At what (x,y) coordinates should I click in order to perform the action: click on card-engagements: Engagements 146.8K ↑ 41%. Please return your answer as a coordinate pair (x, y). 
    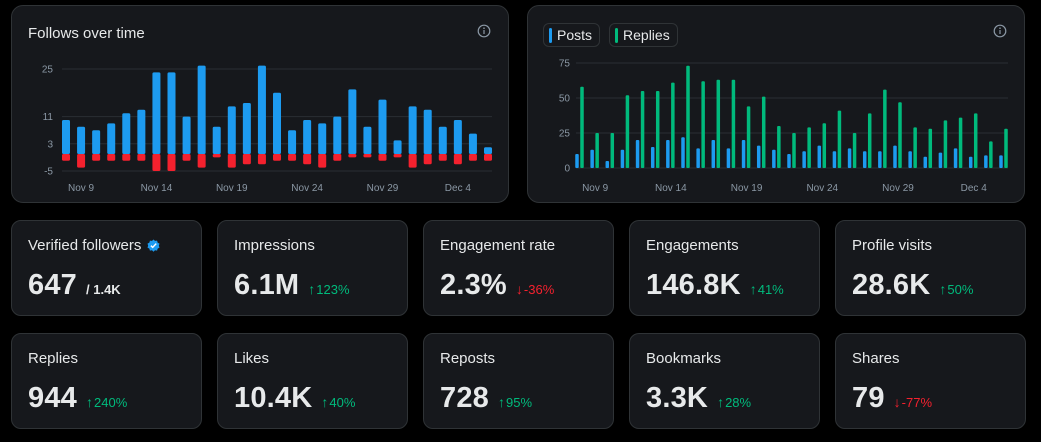
    Looking at the image, I should click on (724, 268).